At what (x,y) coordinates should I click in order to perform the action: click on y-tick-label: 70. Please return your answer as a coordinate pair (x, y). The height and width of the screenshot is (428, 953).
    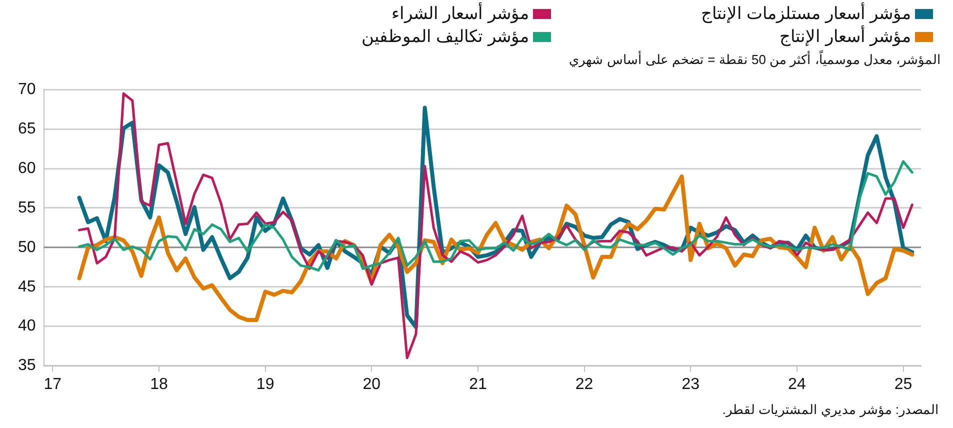
    Looking at the image, I should click on (27, 89).